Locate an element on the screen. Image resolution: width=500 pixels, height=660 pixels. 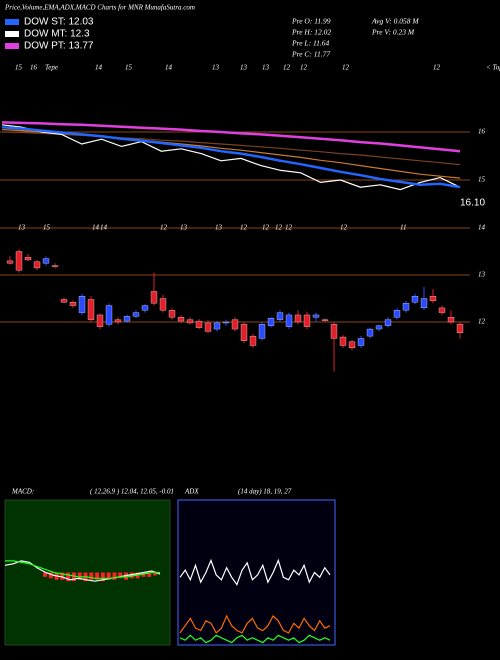
panel-subtitle: (14 day) 18, 19, 27 is located at coordinates (265, 492).